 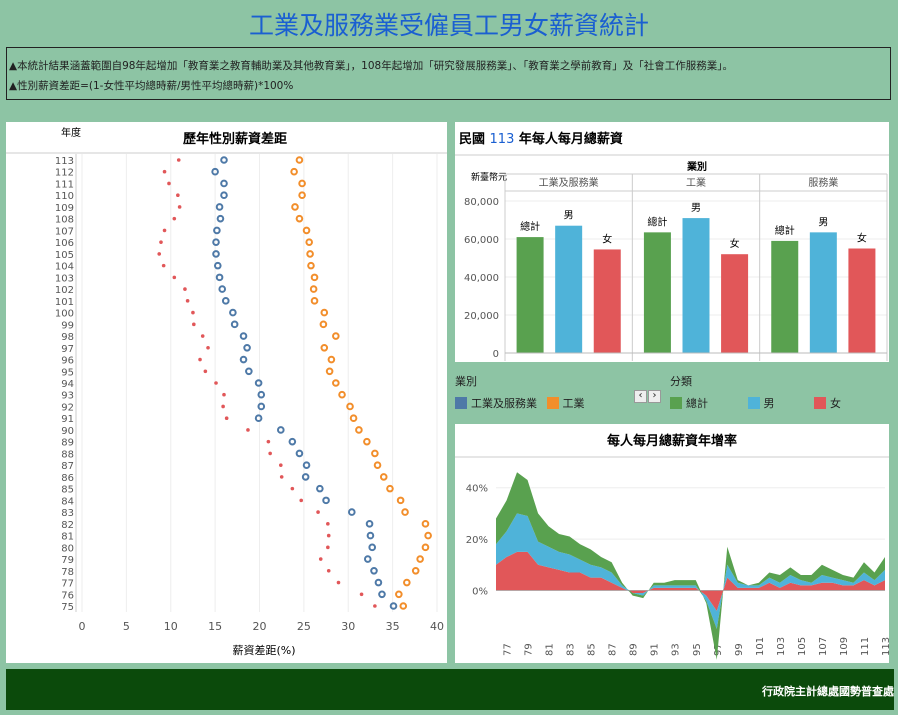 I want to click on area-male, so click(x=690, y=571).